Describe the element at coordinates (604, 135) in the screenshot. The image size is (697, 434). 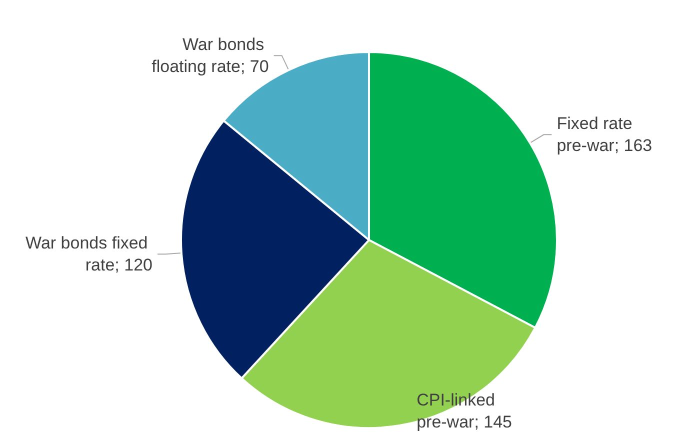
I see `slice-label: Fixed rate pre-war; 163` at that location.